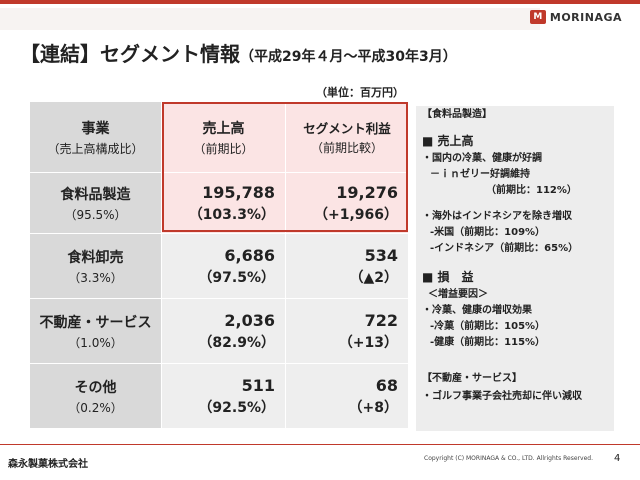 This screenshot has height=480, width=640. What do you see at coordinates (224, 266) in the screenshot?
I see `sales-cell: 6,686 （97.5%）` at bounding box center [224, 266].